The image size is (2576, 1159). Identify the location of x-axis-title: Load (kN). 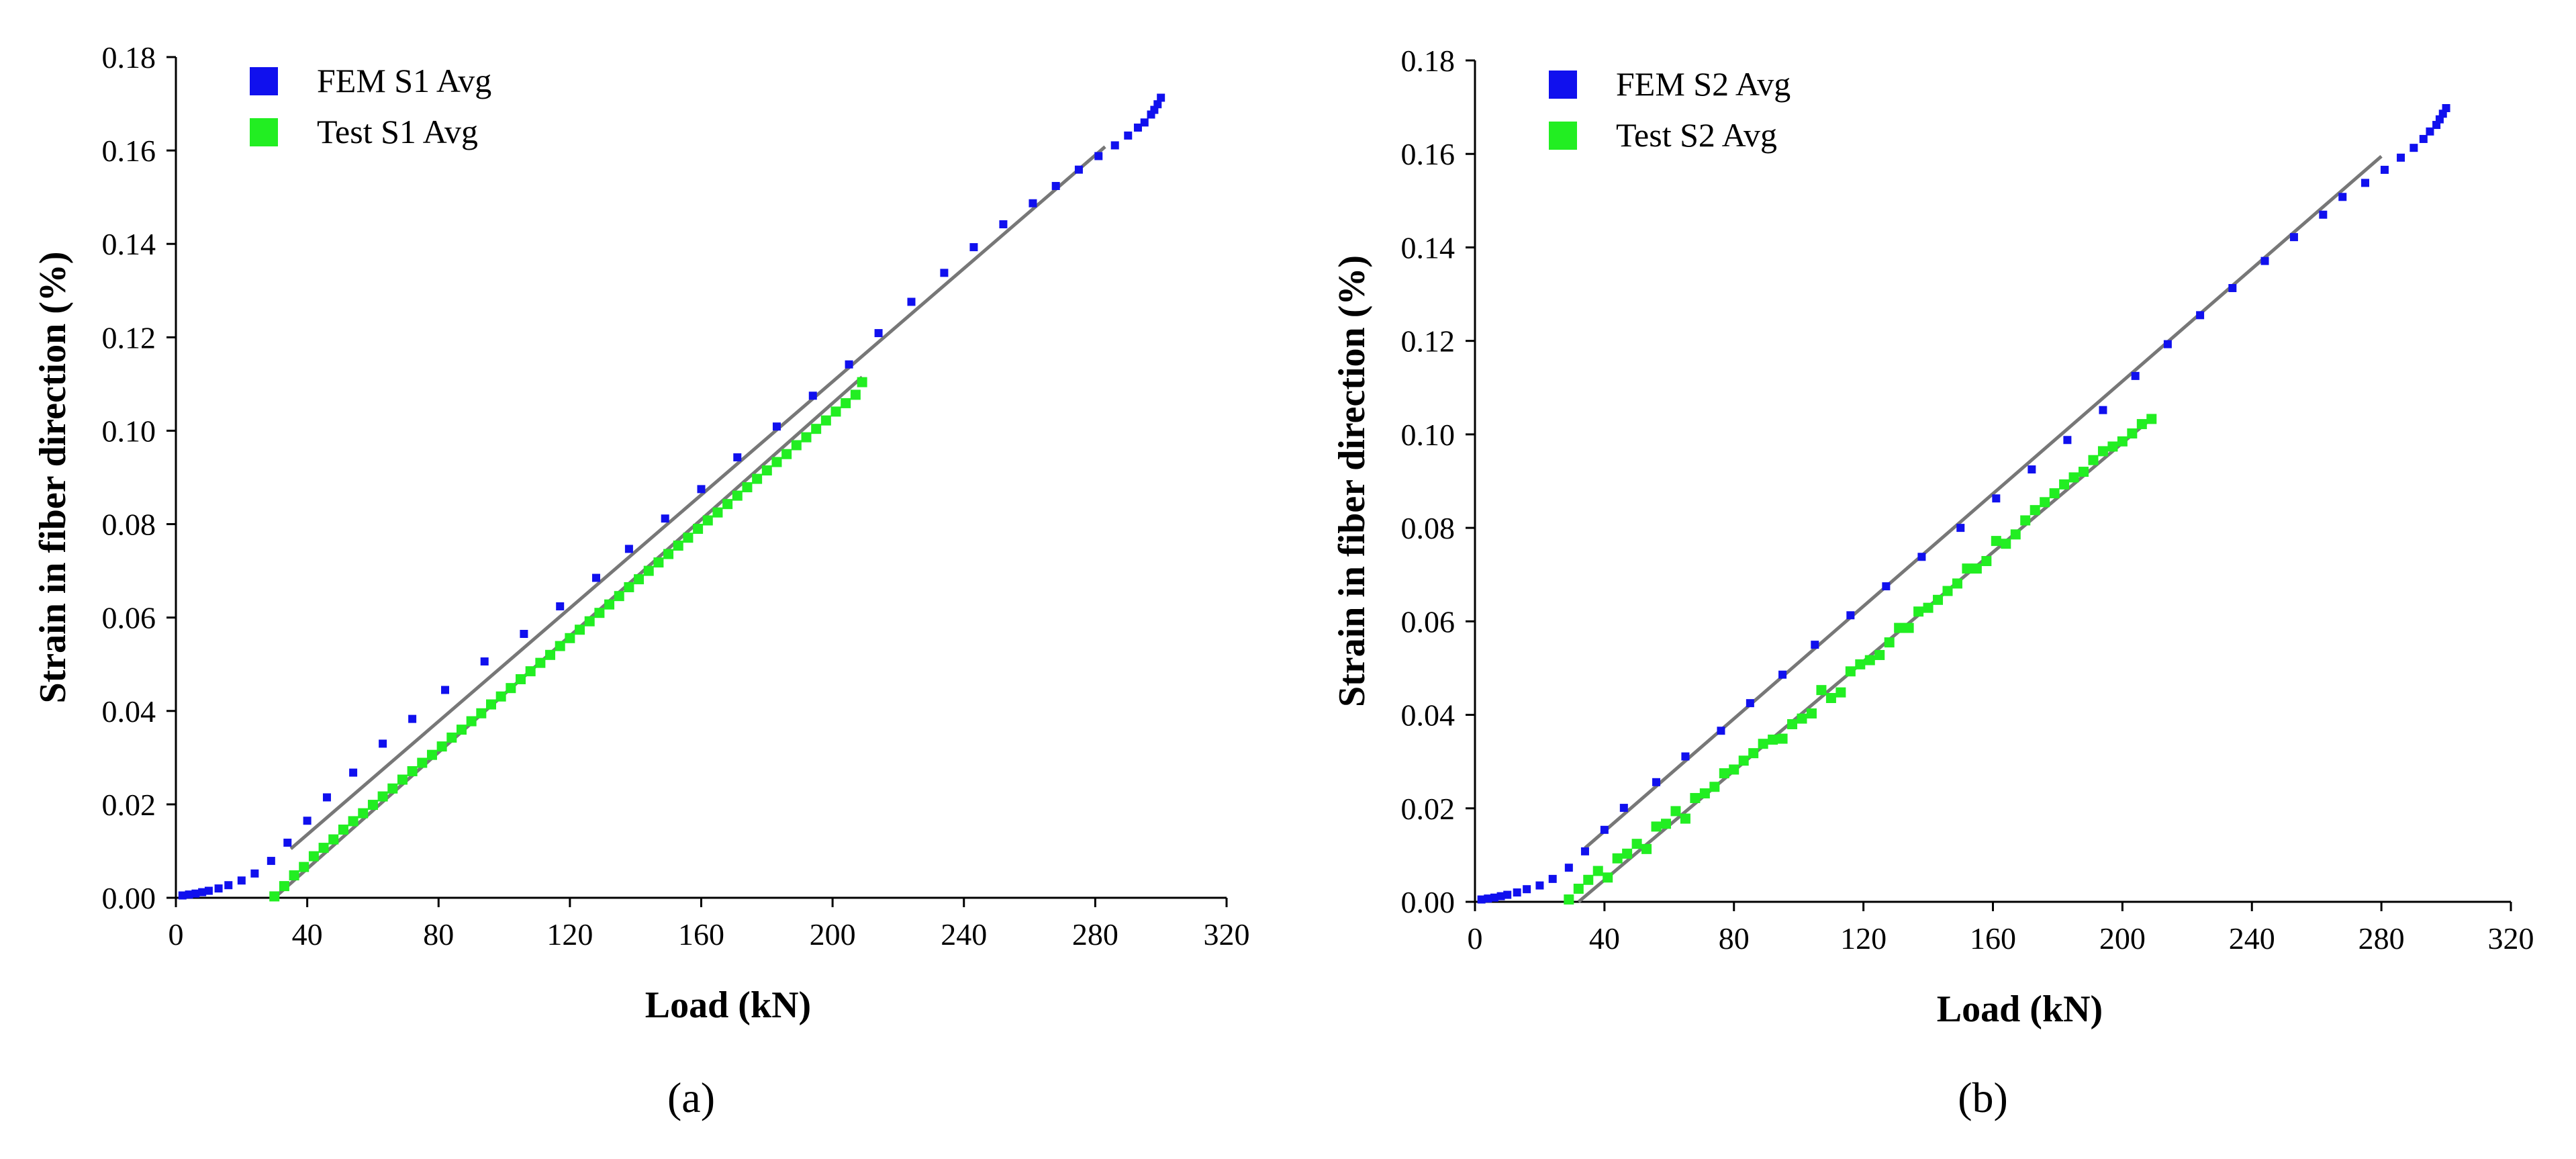
(2020, 1009).